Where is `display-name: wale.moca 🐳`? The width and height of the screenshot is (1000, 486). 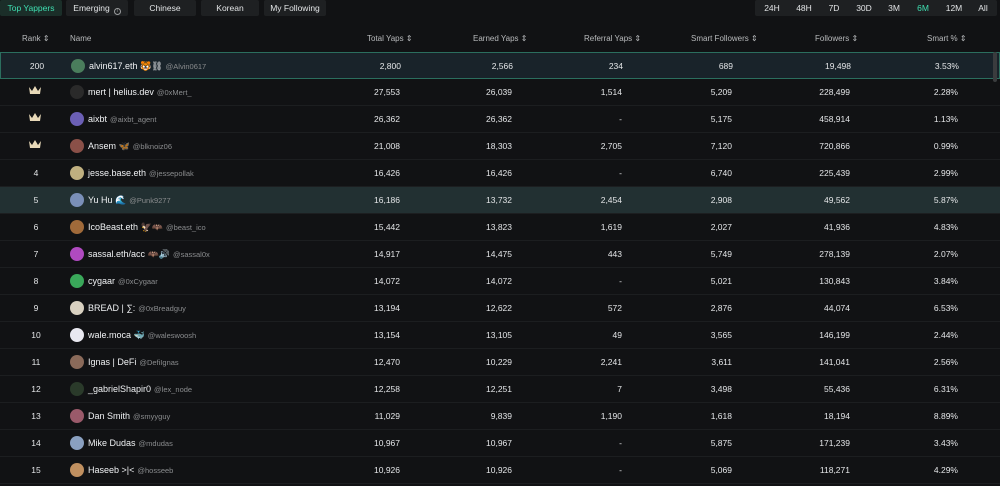
display-name: wale.moca 🐳 is located at coordinates (116, 335).